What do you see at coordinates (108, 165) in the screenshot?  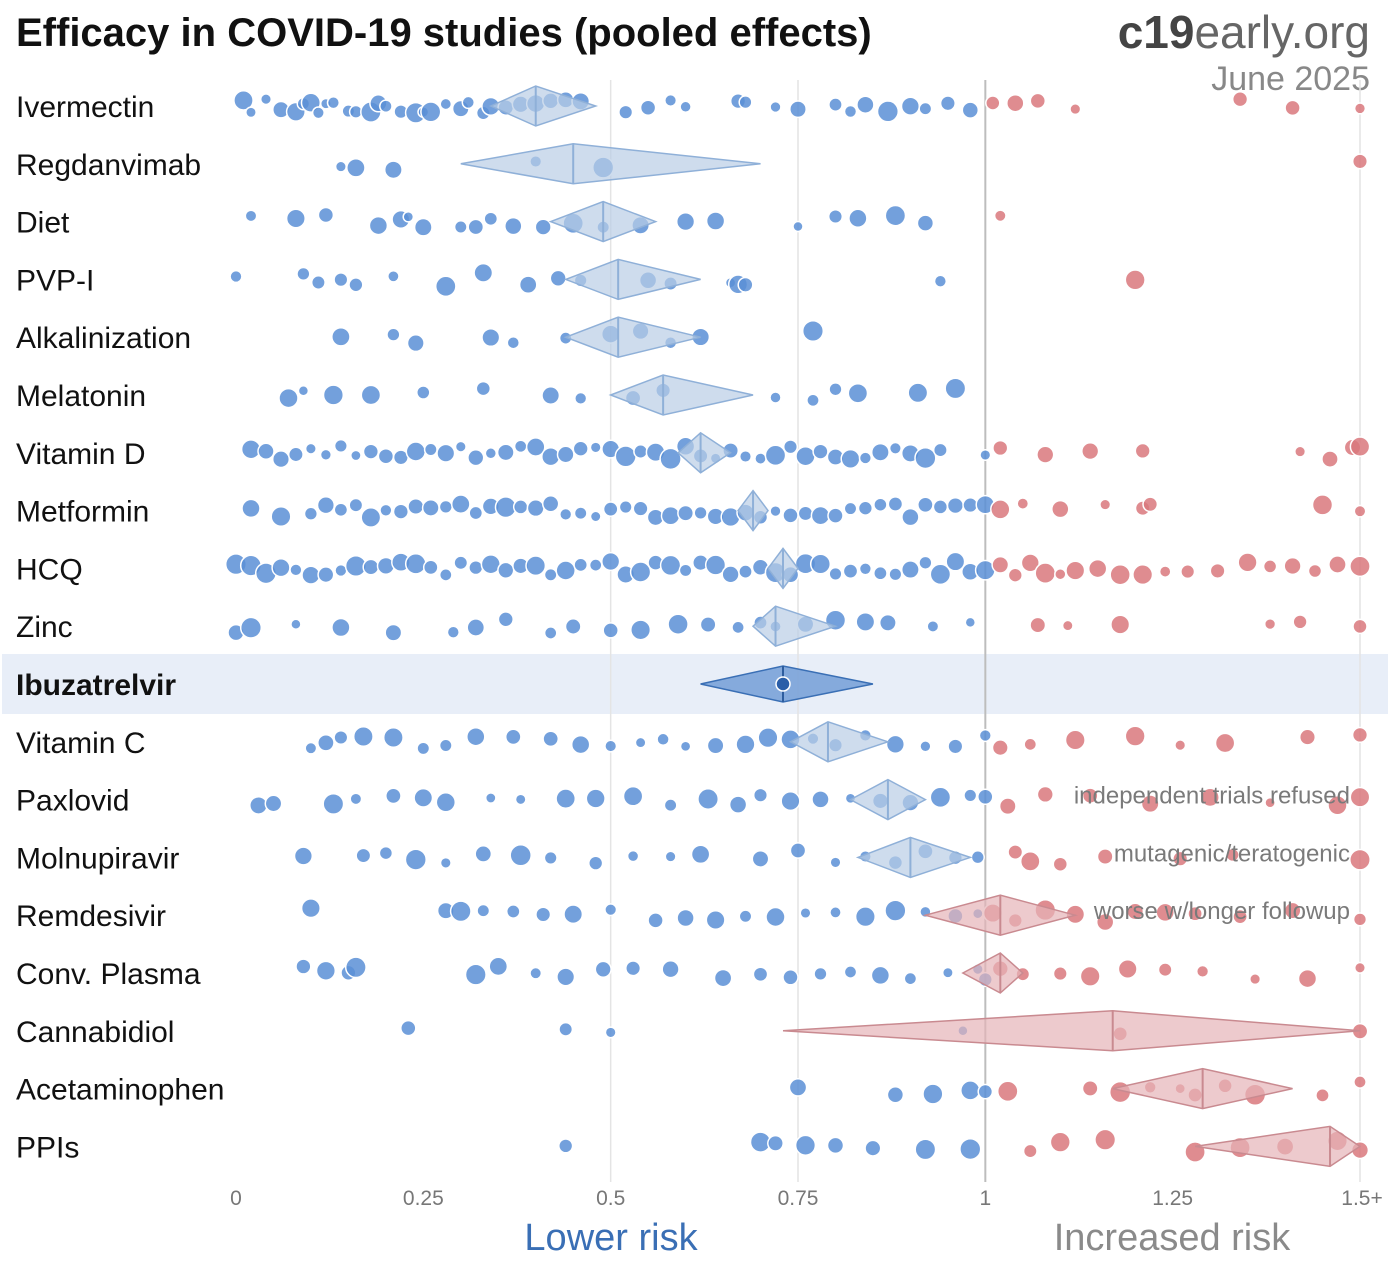 I see `row-label: Regdanvimab` at bounding box center [108, 165].